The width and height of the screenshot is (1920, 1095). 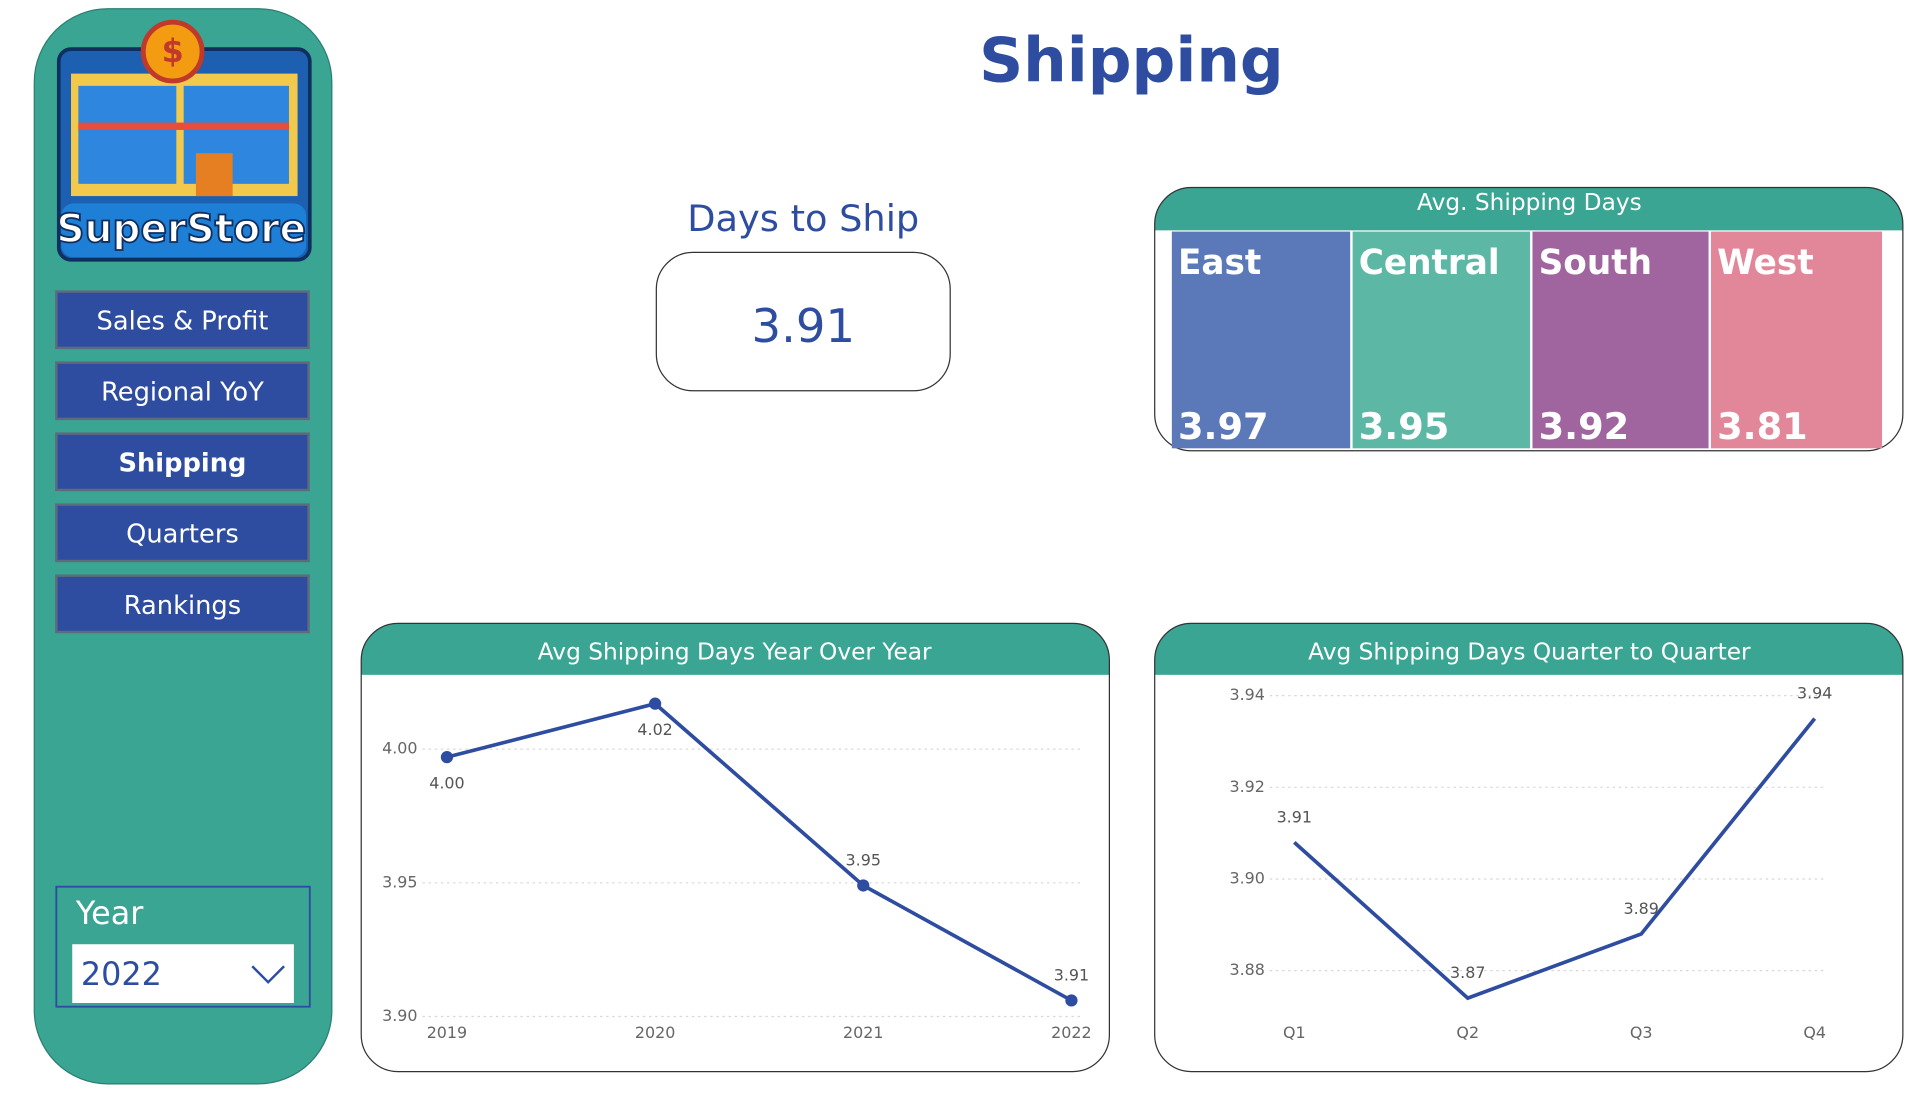 I want to click on filter-label: Year, so click(x=109, y=913).